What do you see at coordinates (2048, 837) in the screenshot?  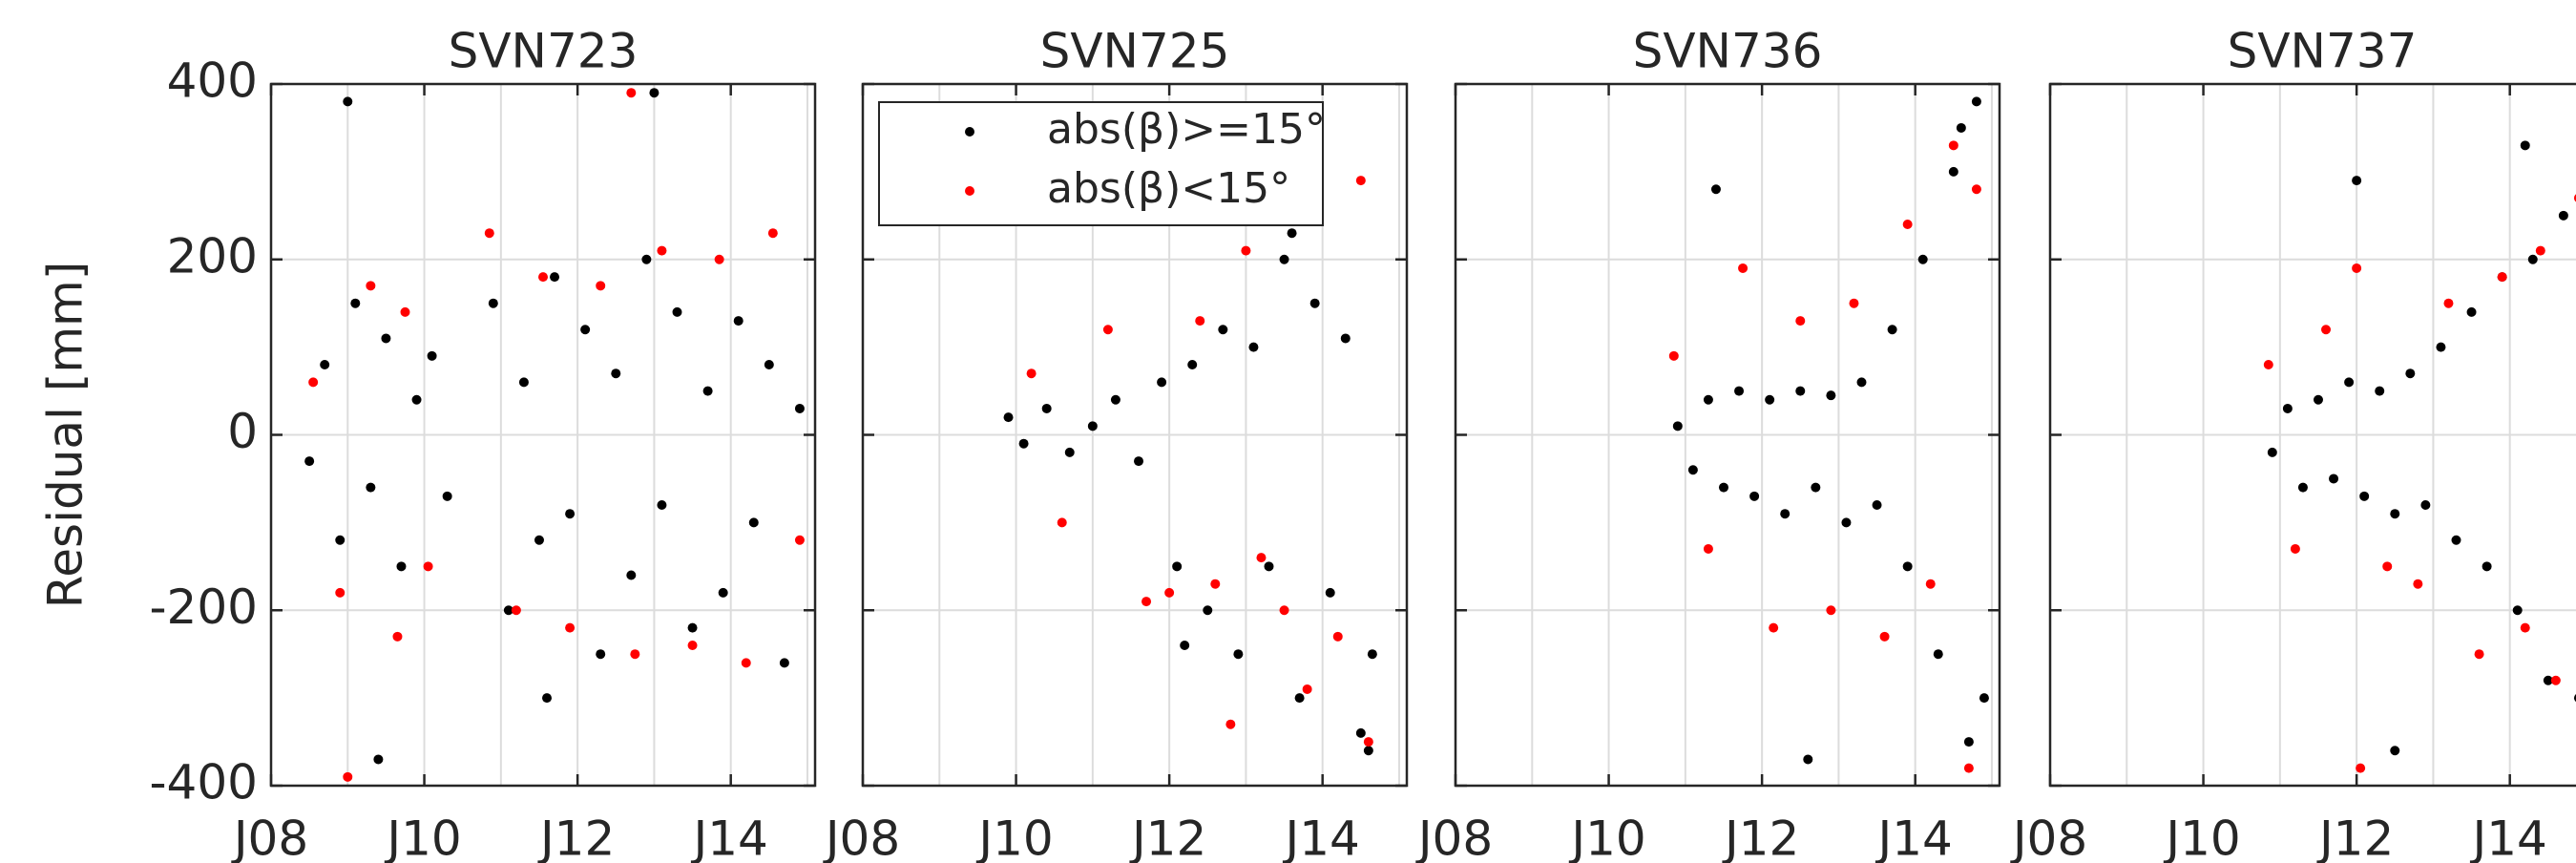 I see `x-tick-label: J08` at bounding box center [2048, 837].